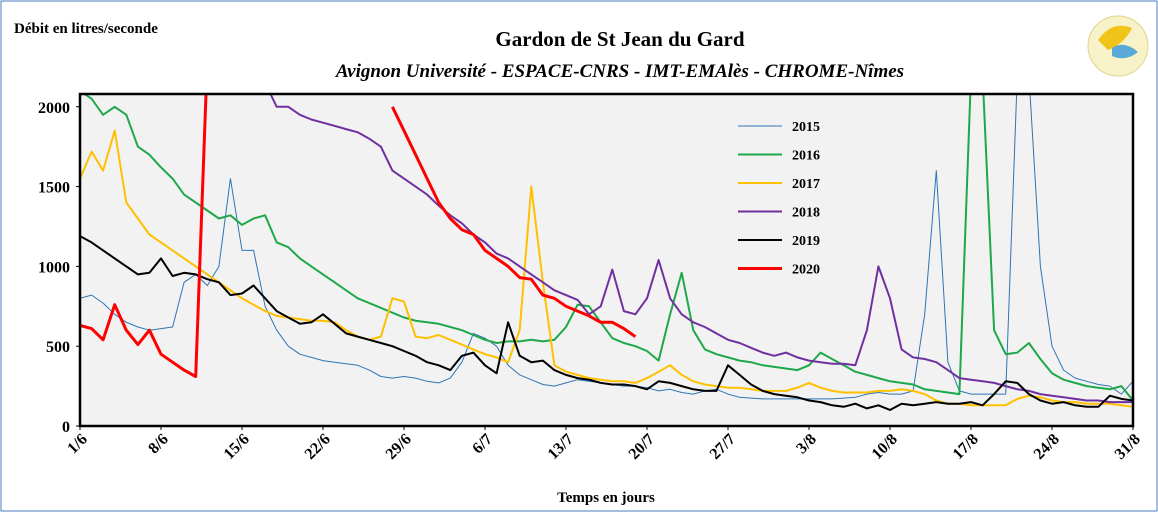 The height and width of the screenshot is (517, 1158). I want to click on y-tick-label: 1000, so click(54, 267).